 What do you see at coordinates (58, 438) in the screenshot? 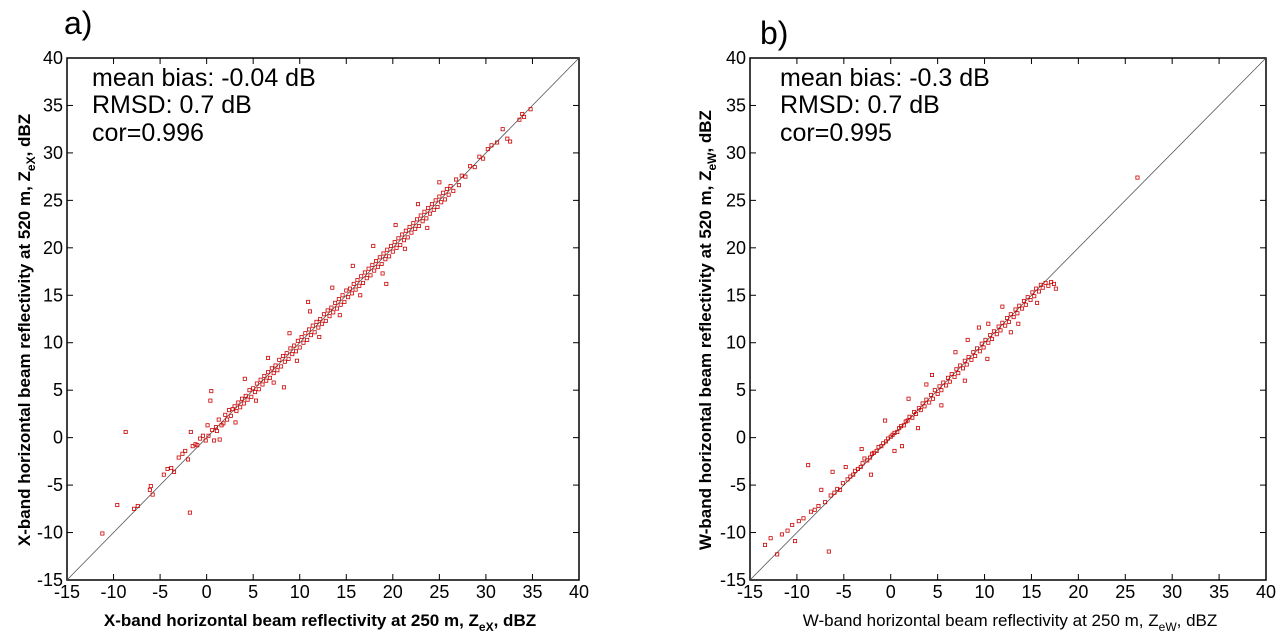
I see `panel-a-y-tick-label: 0` at bounding box center [58, 438].